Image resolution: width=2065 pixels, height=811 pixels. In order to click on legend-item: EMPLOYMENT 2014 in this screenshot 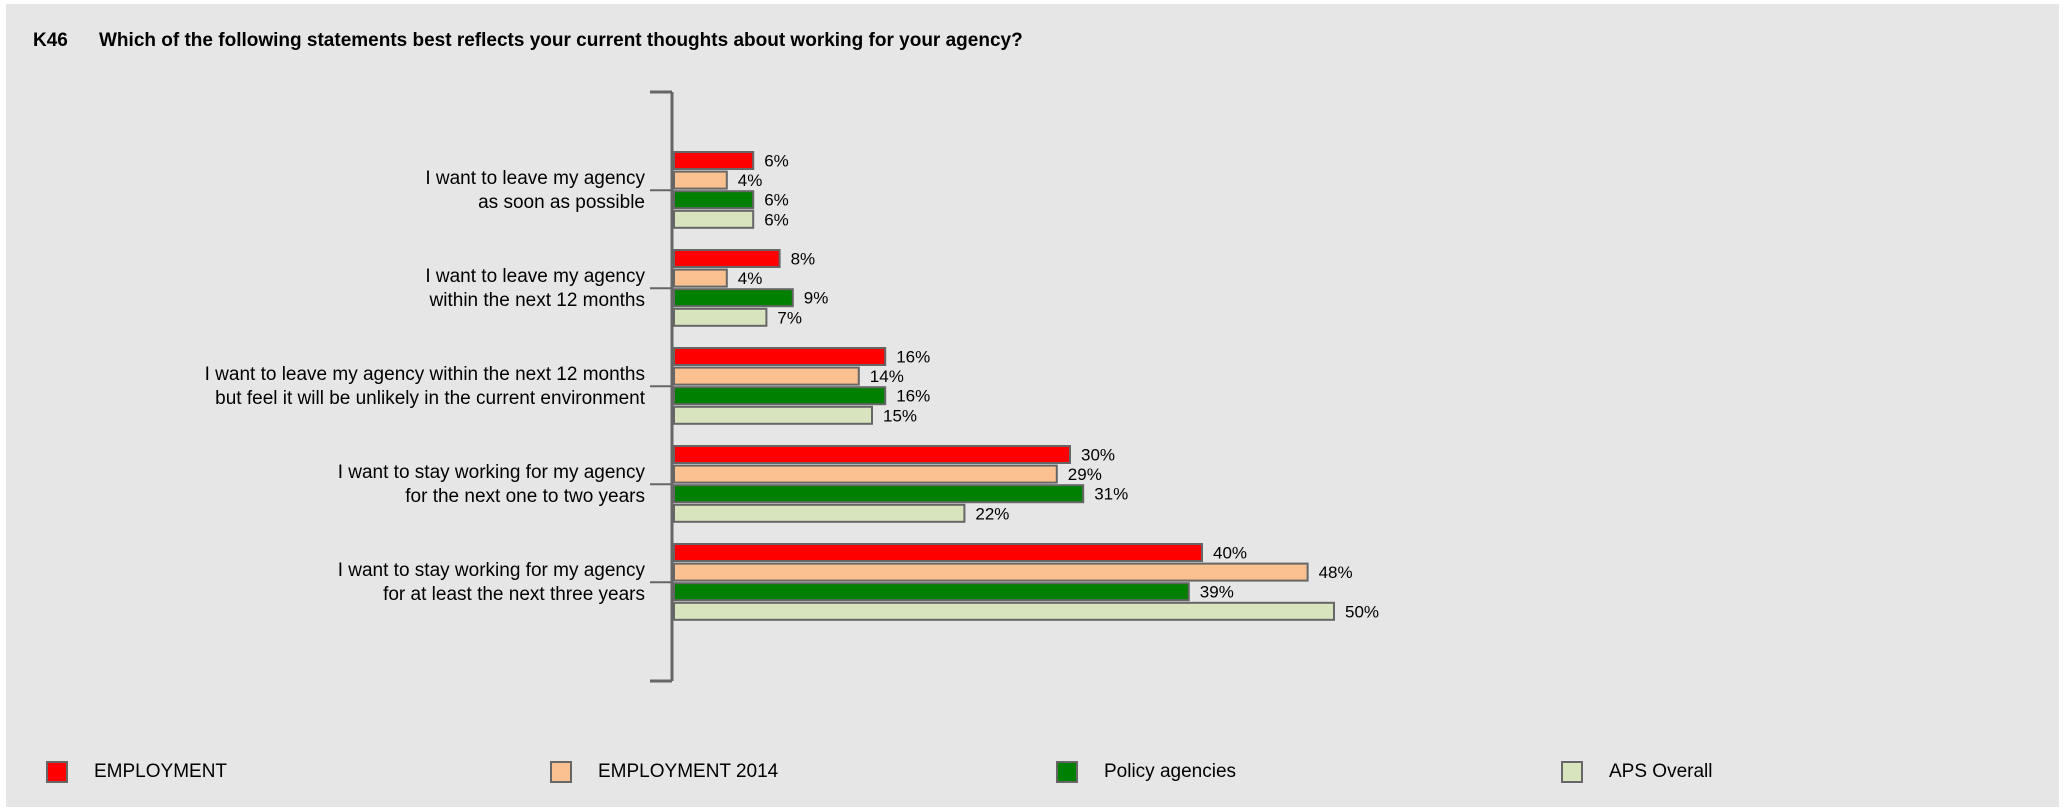, I will do `click(664, 772)`.